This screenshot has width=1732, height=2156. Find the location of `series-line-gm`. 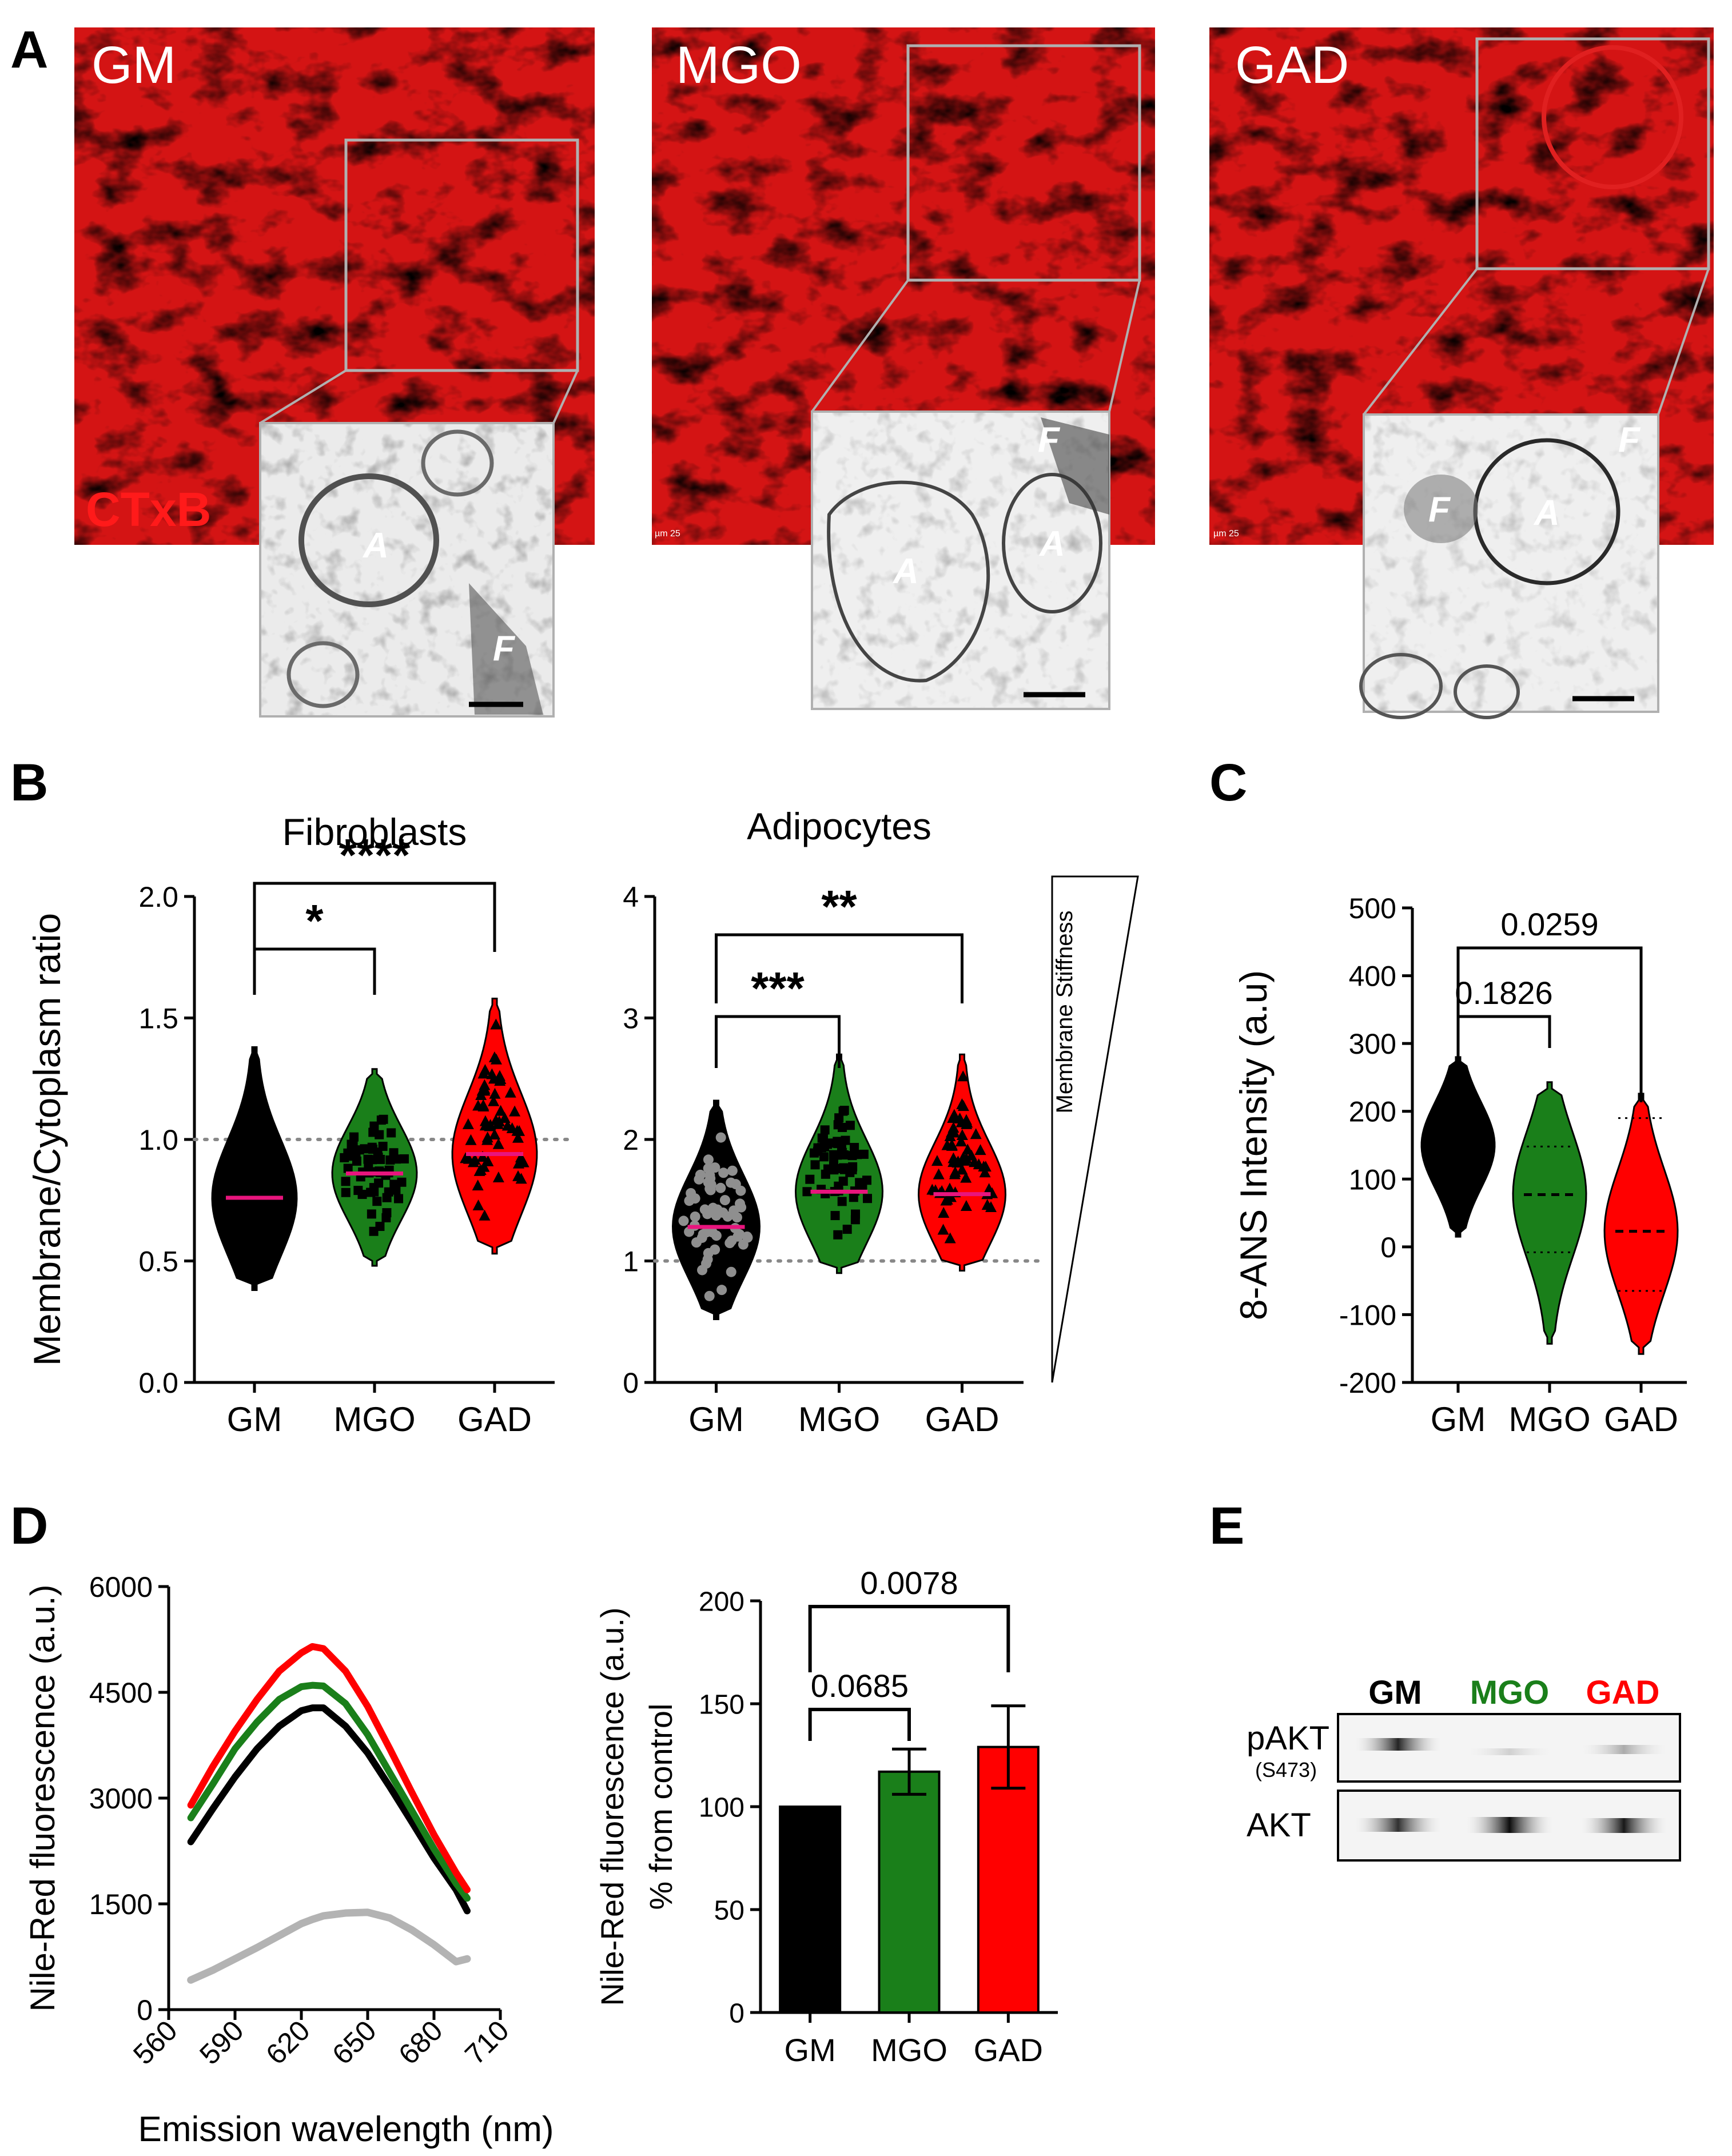

series-line-gm is located at coordinates (329, 1809).